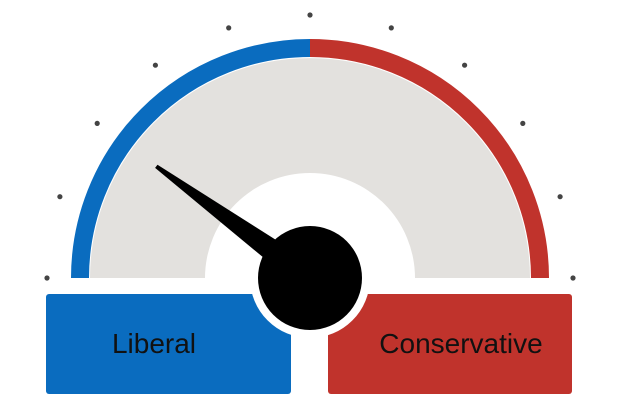 Image resolution: width=620 pixels, height=400 pixels. I want to click on liberal-label: Liberal, so click(154, 343).